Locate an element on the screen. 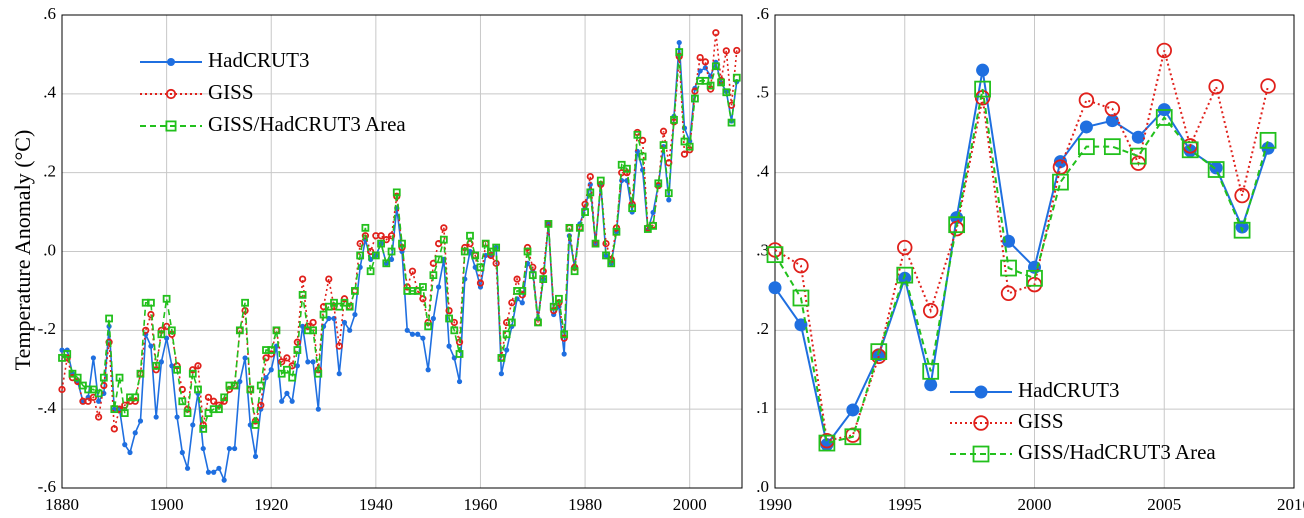 This screenshot has width=1304, height=518. y-tick-label: .1 is located at coordinates (762, 407).